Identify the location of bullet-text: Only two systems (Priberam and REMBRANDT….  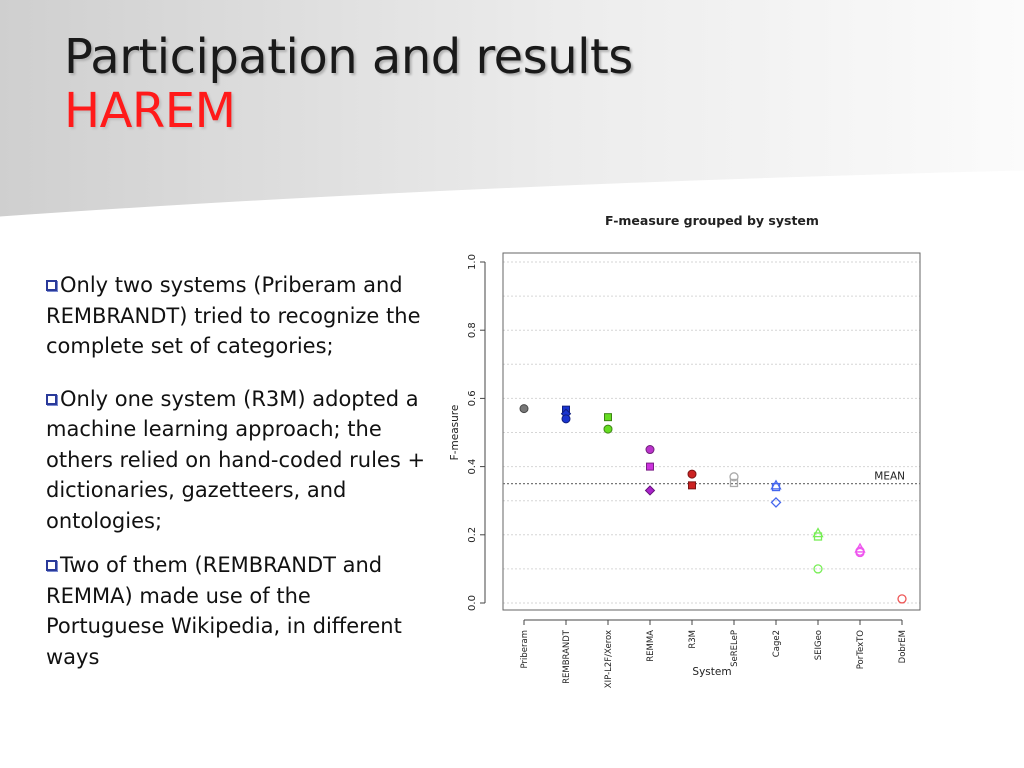
(233, 315).